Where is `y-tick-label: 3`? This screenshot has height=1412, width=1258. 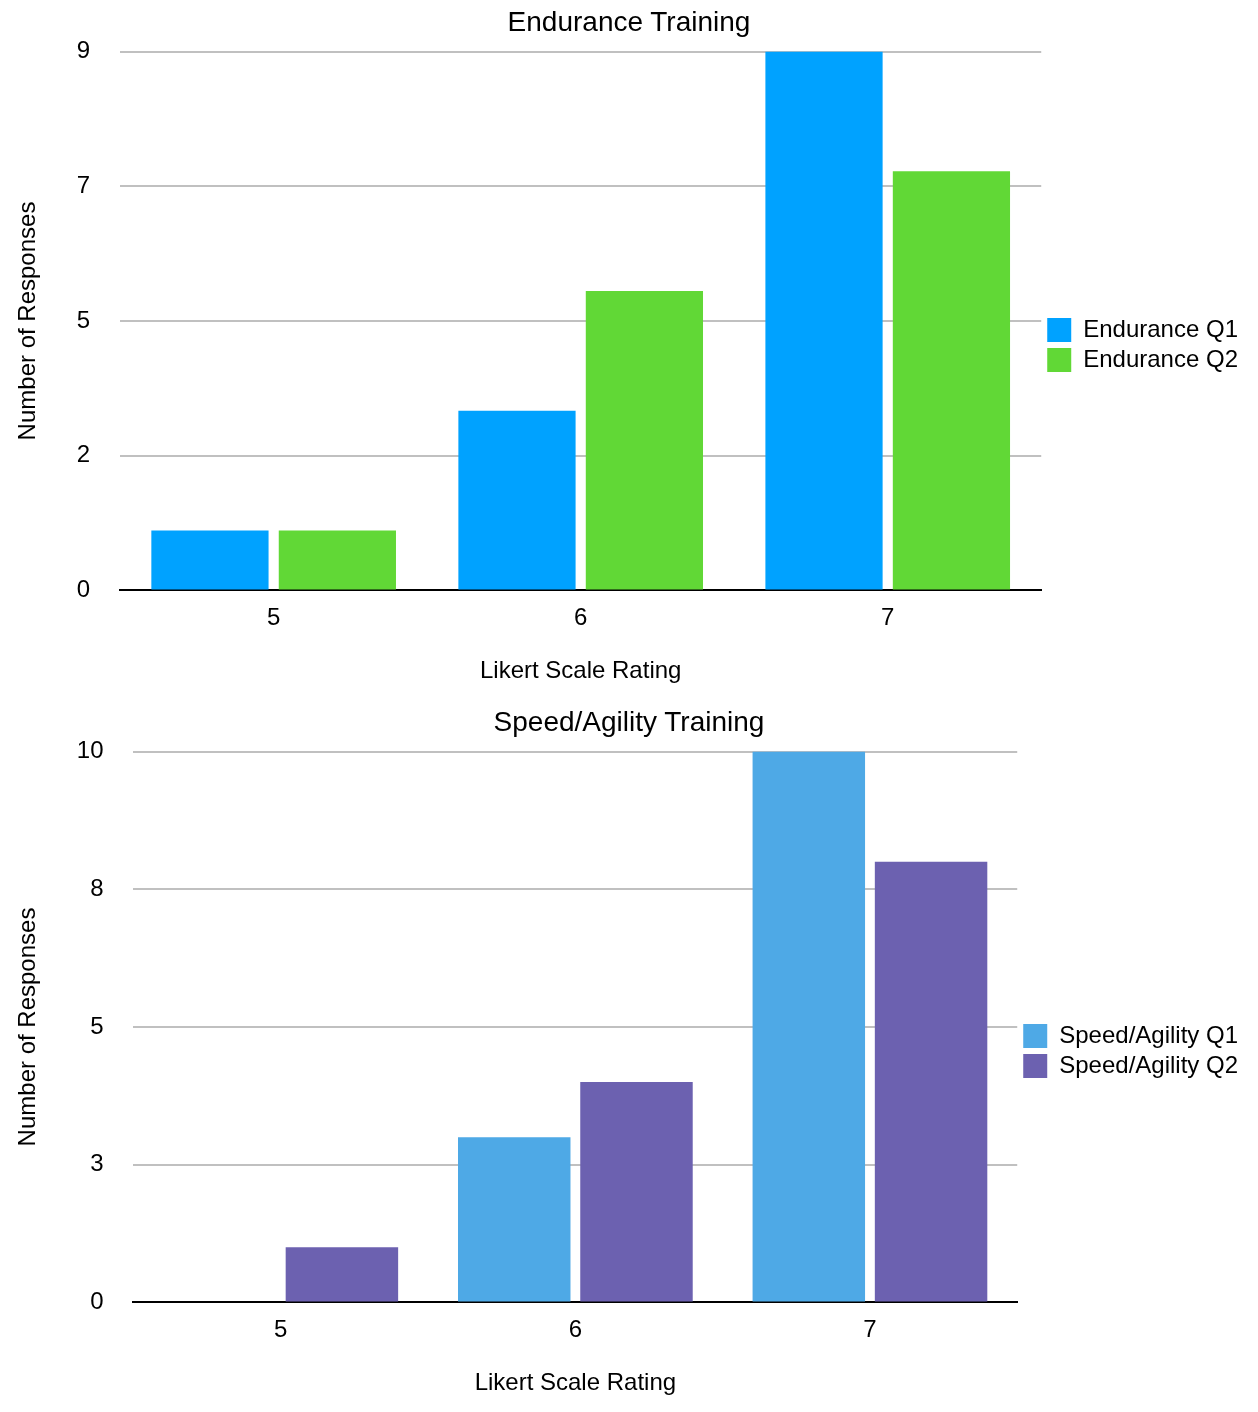 y-tick-label: 3 is located at coordinates (97, 1163).